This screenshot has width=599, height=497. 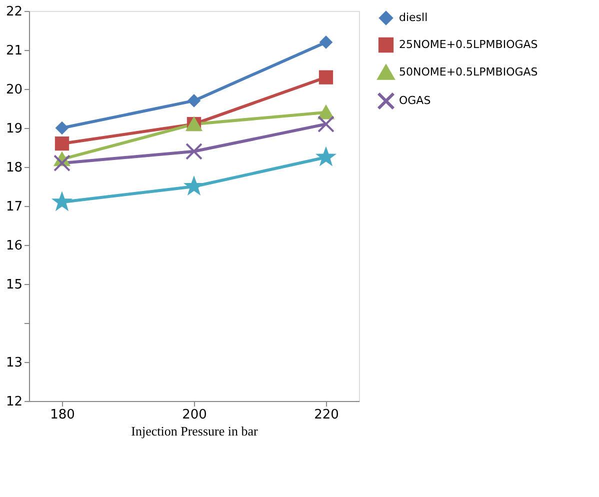 What do you see at coordinates (195, 431) in the screenshot?
I see `x-axis-title: Injection Pressure in bar` at bounding box center [195, 431].